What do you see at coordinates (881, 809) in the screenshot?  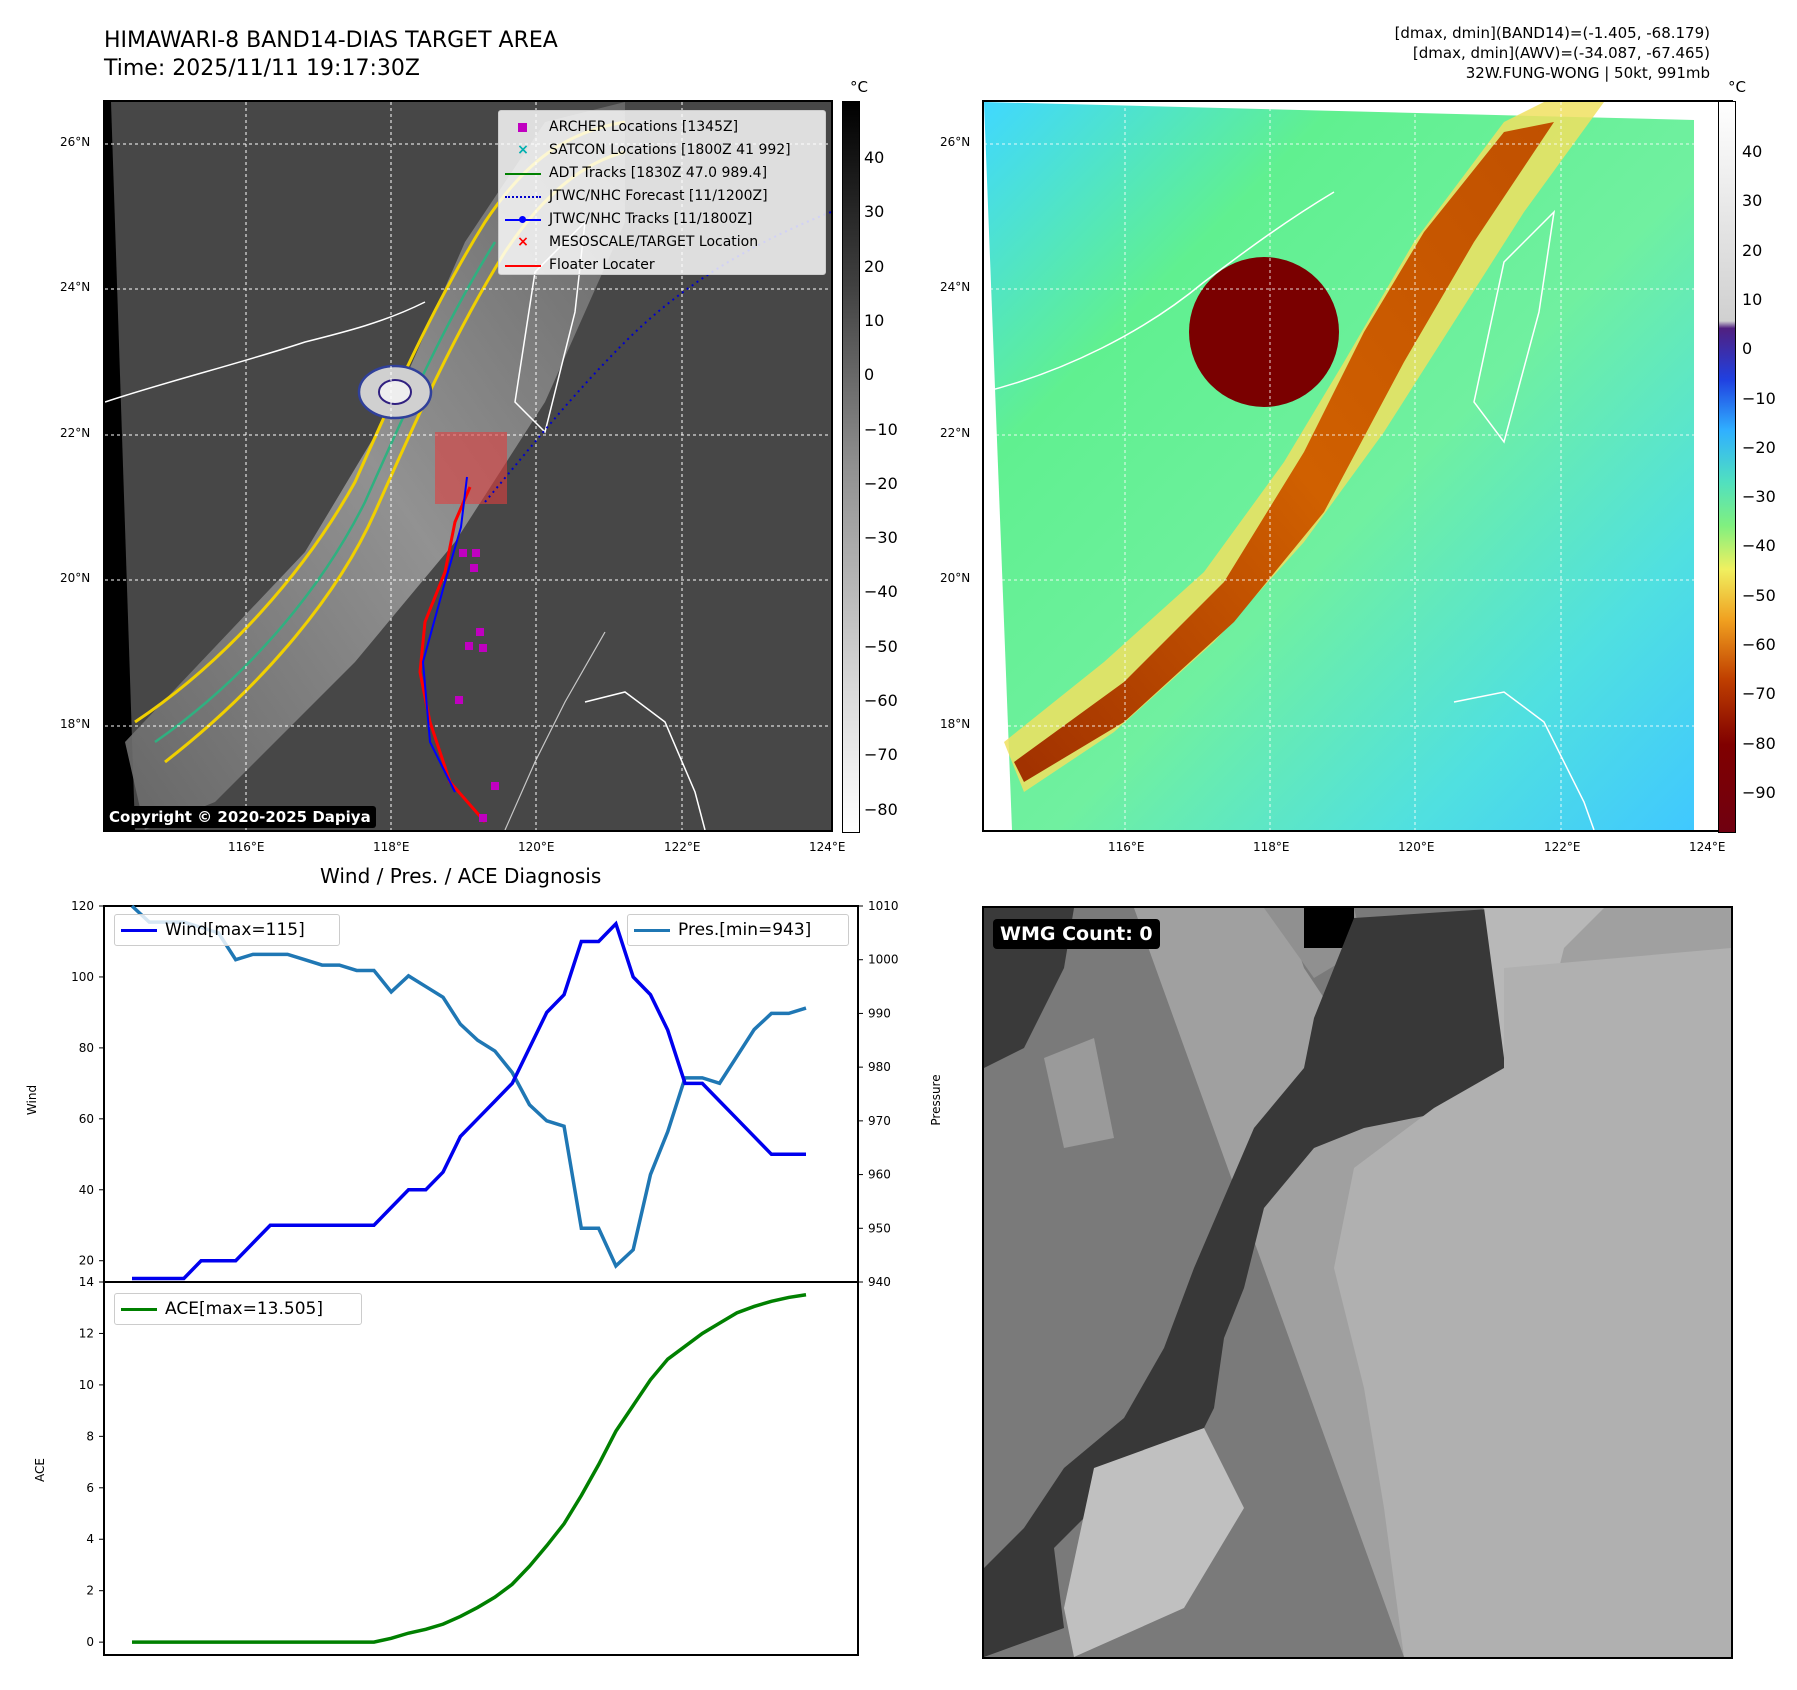 I see `gray-colorbar-tick: −80` at bounding box center [881, 809].